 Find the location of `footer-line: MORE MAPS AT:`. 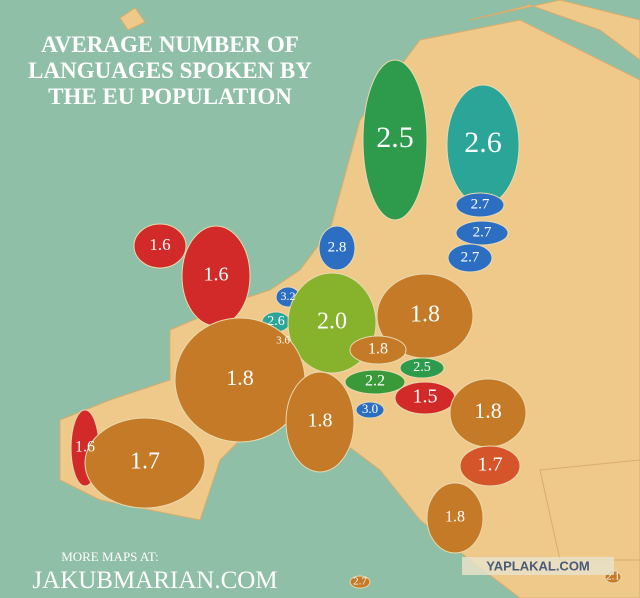

footer-line: MORE MAPS AT: is located at coordinates (110, 556).